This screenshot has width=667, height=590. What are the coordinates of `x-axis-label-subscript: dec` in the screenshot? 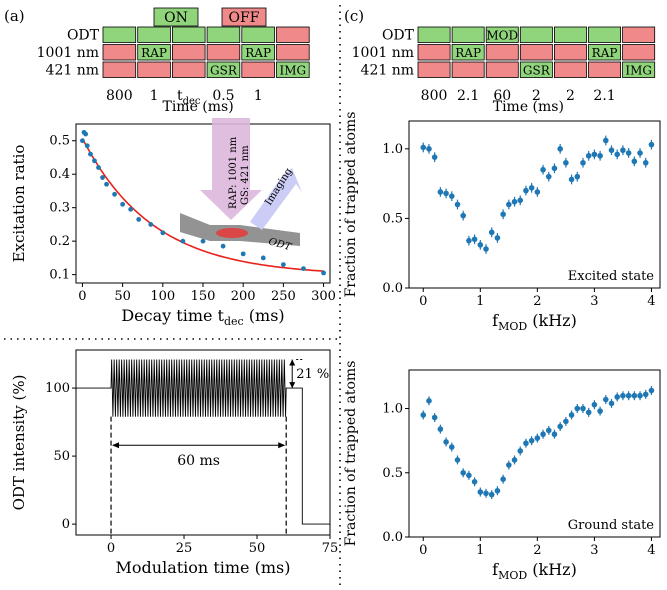 It's located at (234, 321).